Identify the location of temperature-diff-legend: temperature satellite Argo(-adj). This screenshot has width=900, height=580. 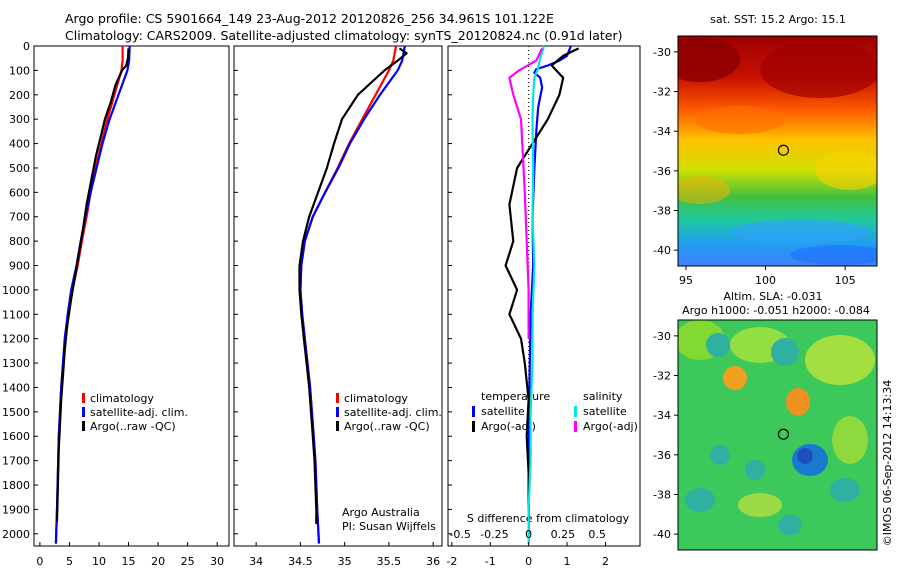
(511, 411).